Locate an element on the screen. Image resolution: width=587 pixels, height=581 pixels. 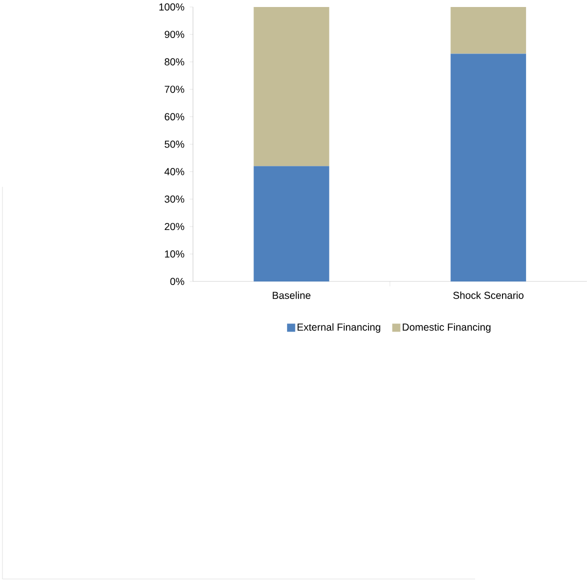
y-tick-label: 90% is located at coordinates (174, 34).